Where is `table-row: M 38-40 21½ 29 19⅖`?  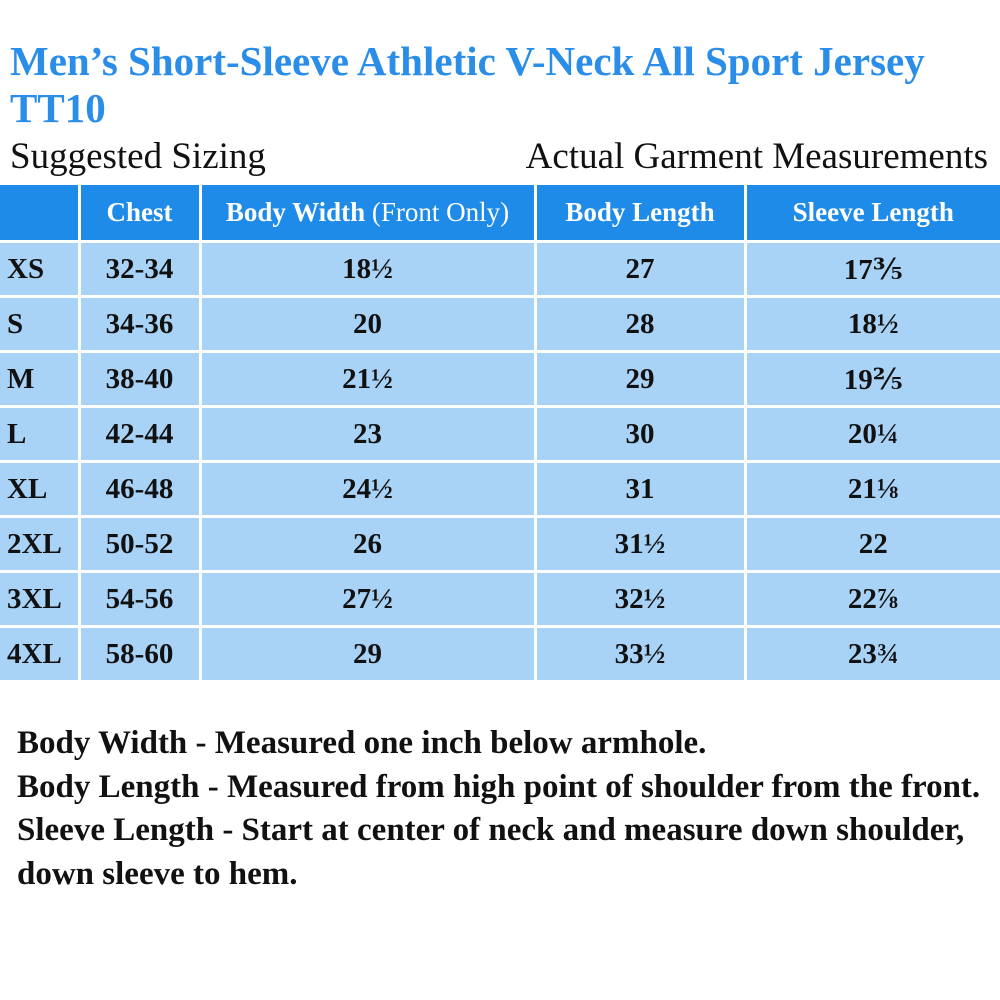 table-row: M 38-40 21½ 29 19⅖ is located at coordinates (500, 379).